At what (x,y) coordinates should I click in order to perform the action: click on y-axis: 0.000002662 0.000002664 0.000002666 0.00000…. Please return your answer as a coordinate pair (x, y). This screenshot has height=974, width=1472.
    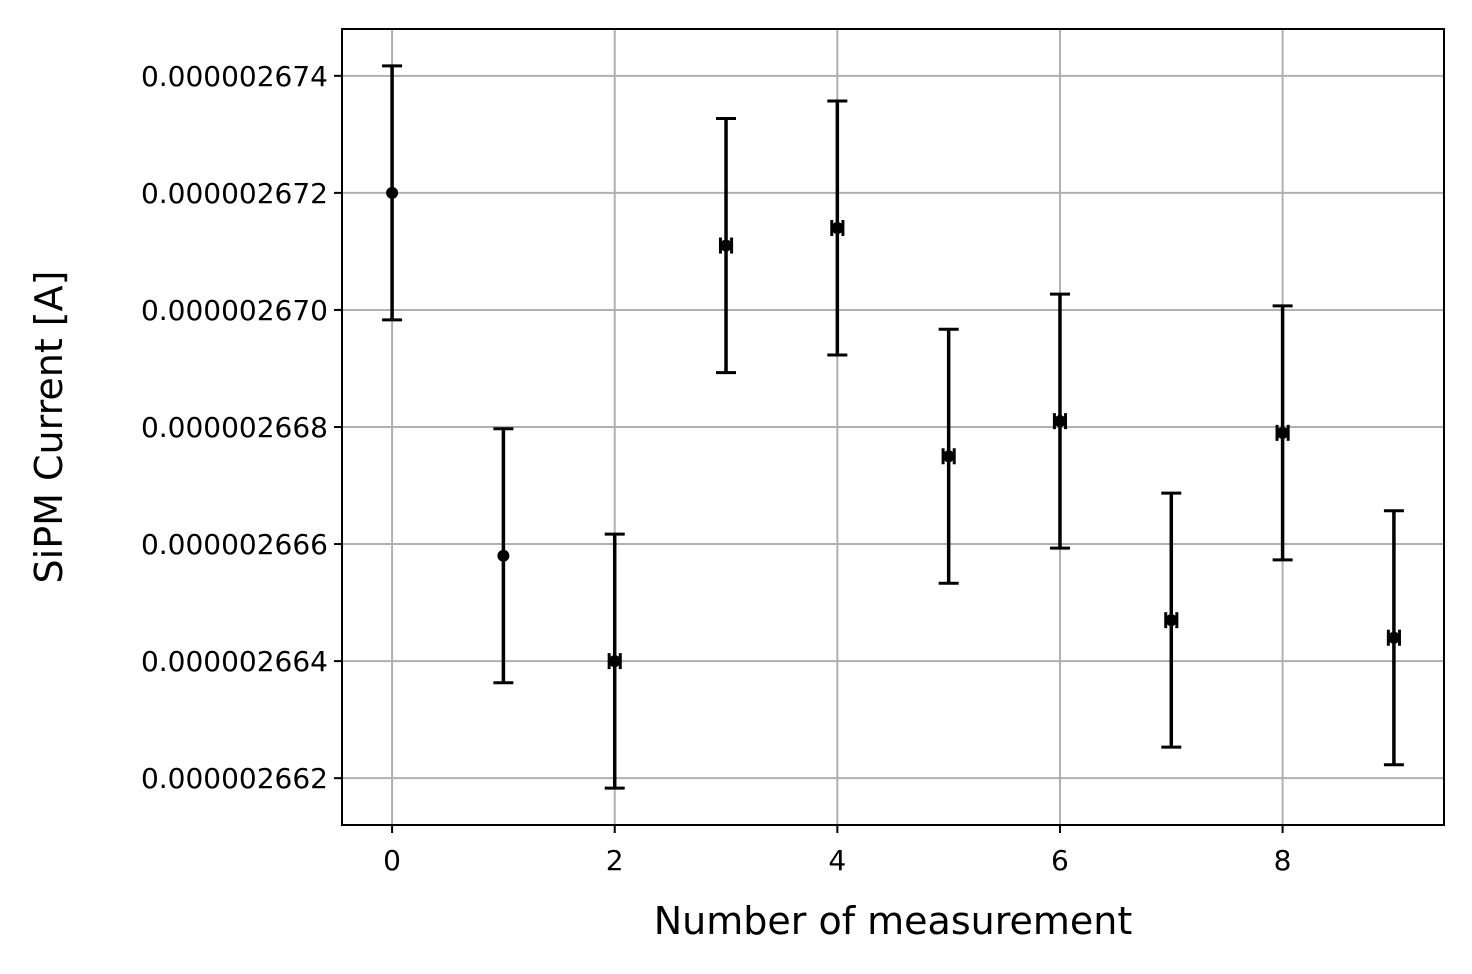
    Looking at the image, I should click on (241, 427).